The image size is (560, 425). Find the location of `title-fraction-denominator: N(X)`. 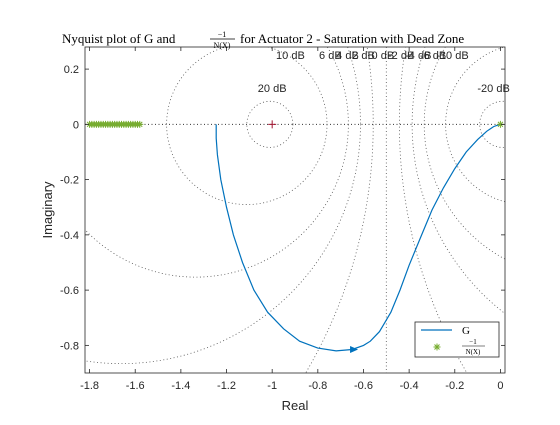

title-fraction-denominator: N(X) is located at coordinates (222, 45).